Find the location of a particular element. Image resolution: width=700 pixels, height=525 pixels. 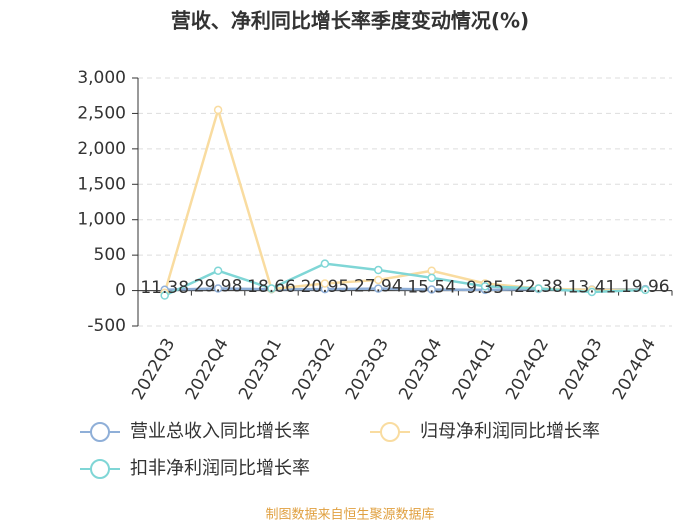

data-label: 18.66 is located at coordinates (271, 287).